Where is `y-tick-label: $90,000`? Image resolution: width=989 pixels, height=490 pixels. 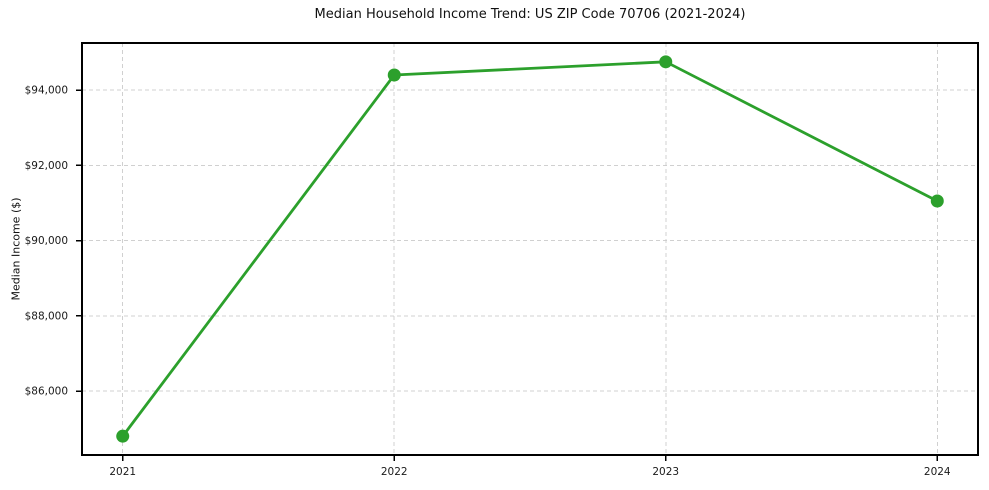
y-tick-label: $90,000 is located at coordinates (46, 241).